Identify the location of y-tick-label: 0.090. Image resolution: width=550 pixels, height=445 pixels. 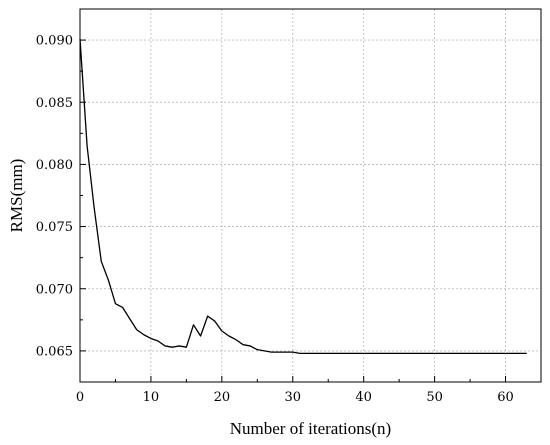
(54, 41).